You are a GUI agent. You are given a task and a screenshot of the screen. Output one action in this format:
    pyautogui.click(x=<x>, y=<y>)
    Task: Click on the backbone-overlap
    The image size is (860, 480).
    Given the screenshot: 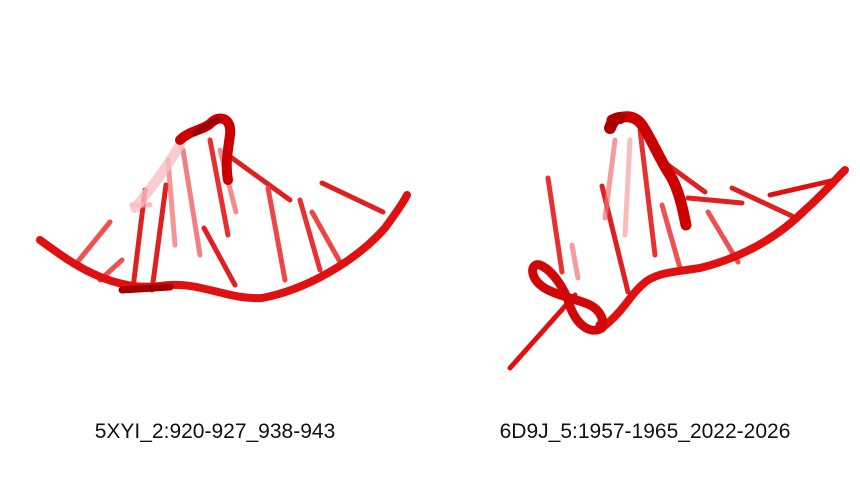 What is the action you would take?
    pyautogui.click(x=146, y=288)
    